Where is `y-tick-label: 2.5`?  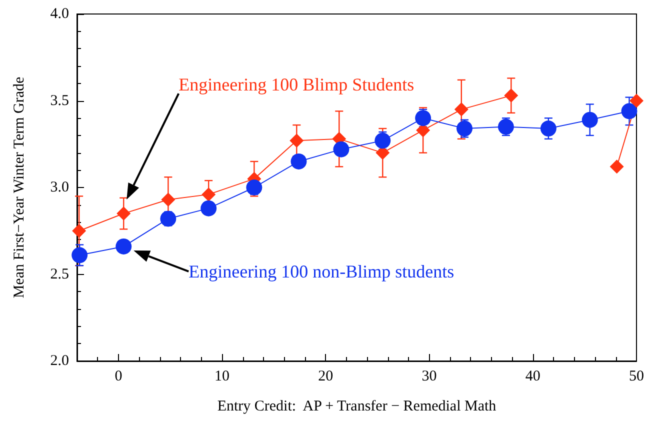 y-tick-label: 2.5 is located at coordinates (59, 274).